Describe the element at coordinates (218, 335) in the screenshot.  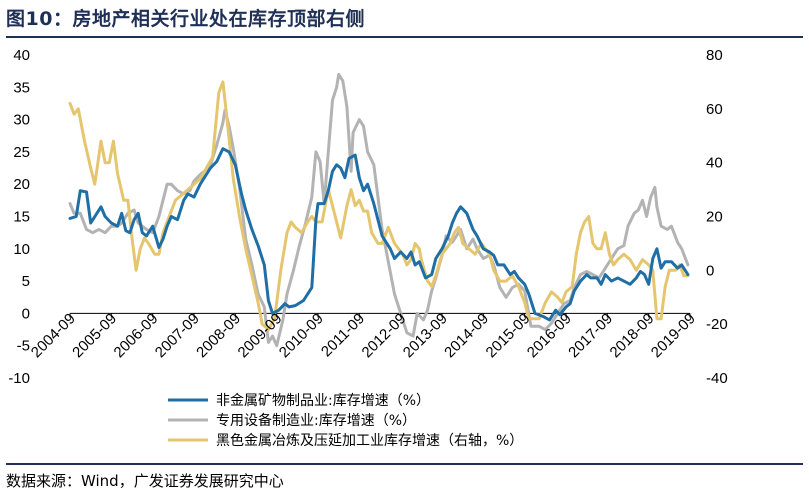
I see `x-tick-label: 2008-09` at that location.